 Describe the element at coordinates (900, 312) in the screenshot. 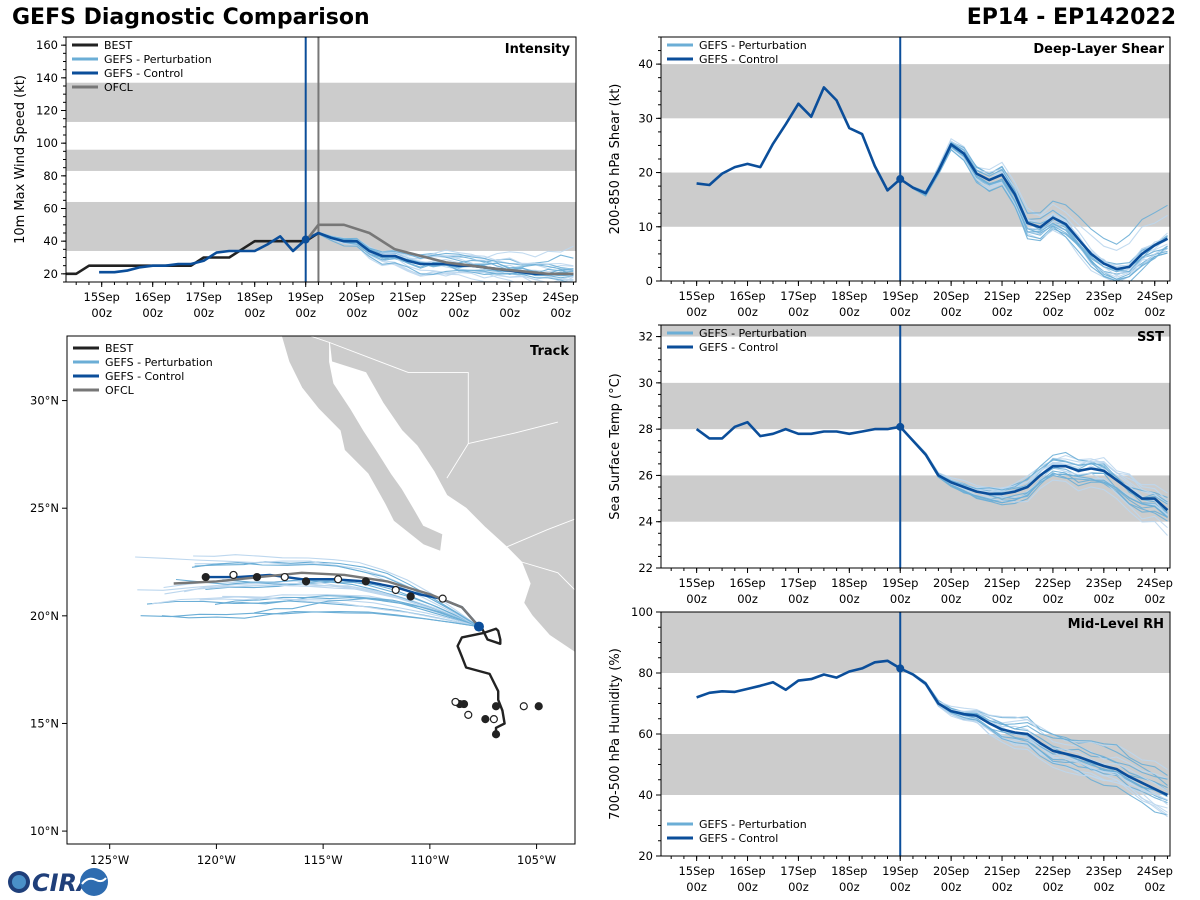

I see `shear-xtick-label-hour-4: 00z` at that location.